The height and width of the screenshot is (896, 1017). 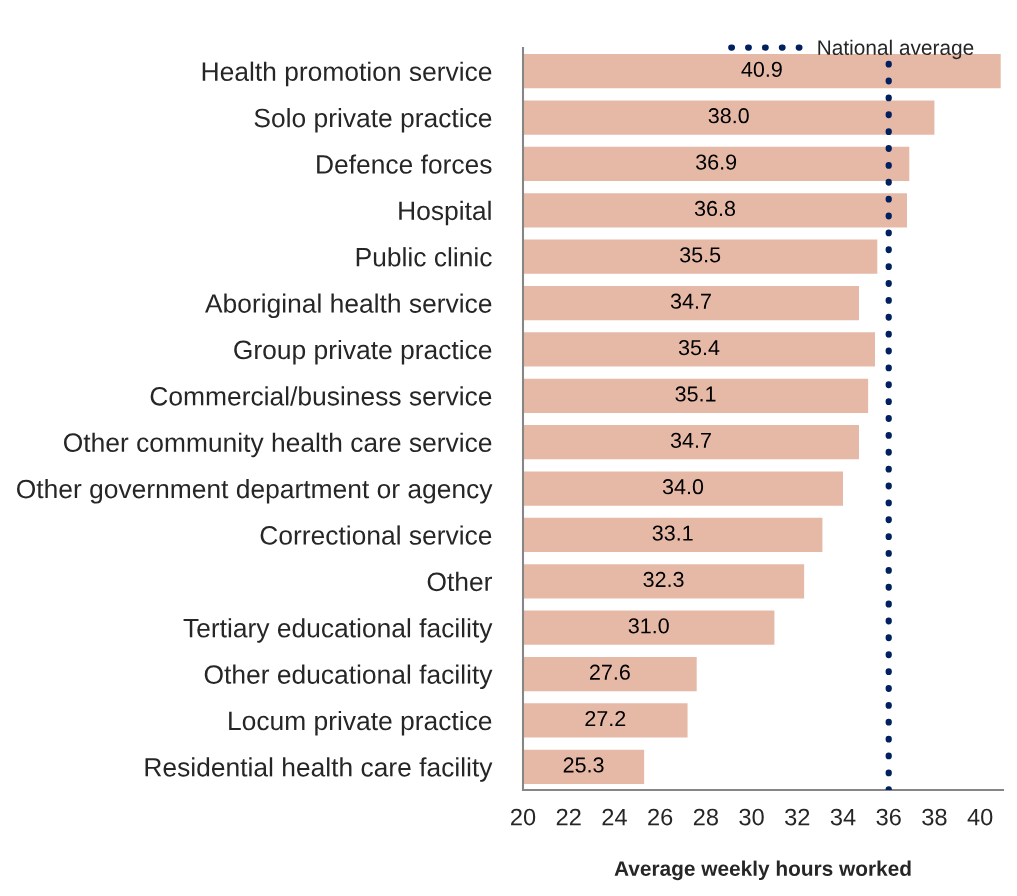 I want to click on x-tick-label: 36, so click(x=888, y=817).